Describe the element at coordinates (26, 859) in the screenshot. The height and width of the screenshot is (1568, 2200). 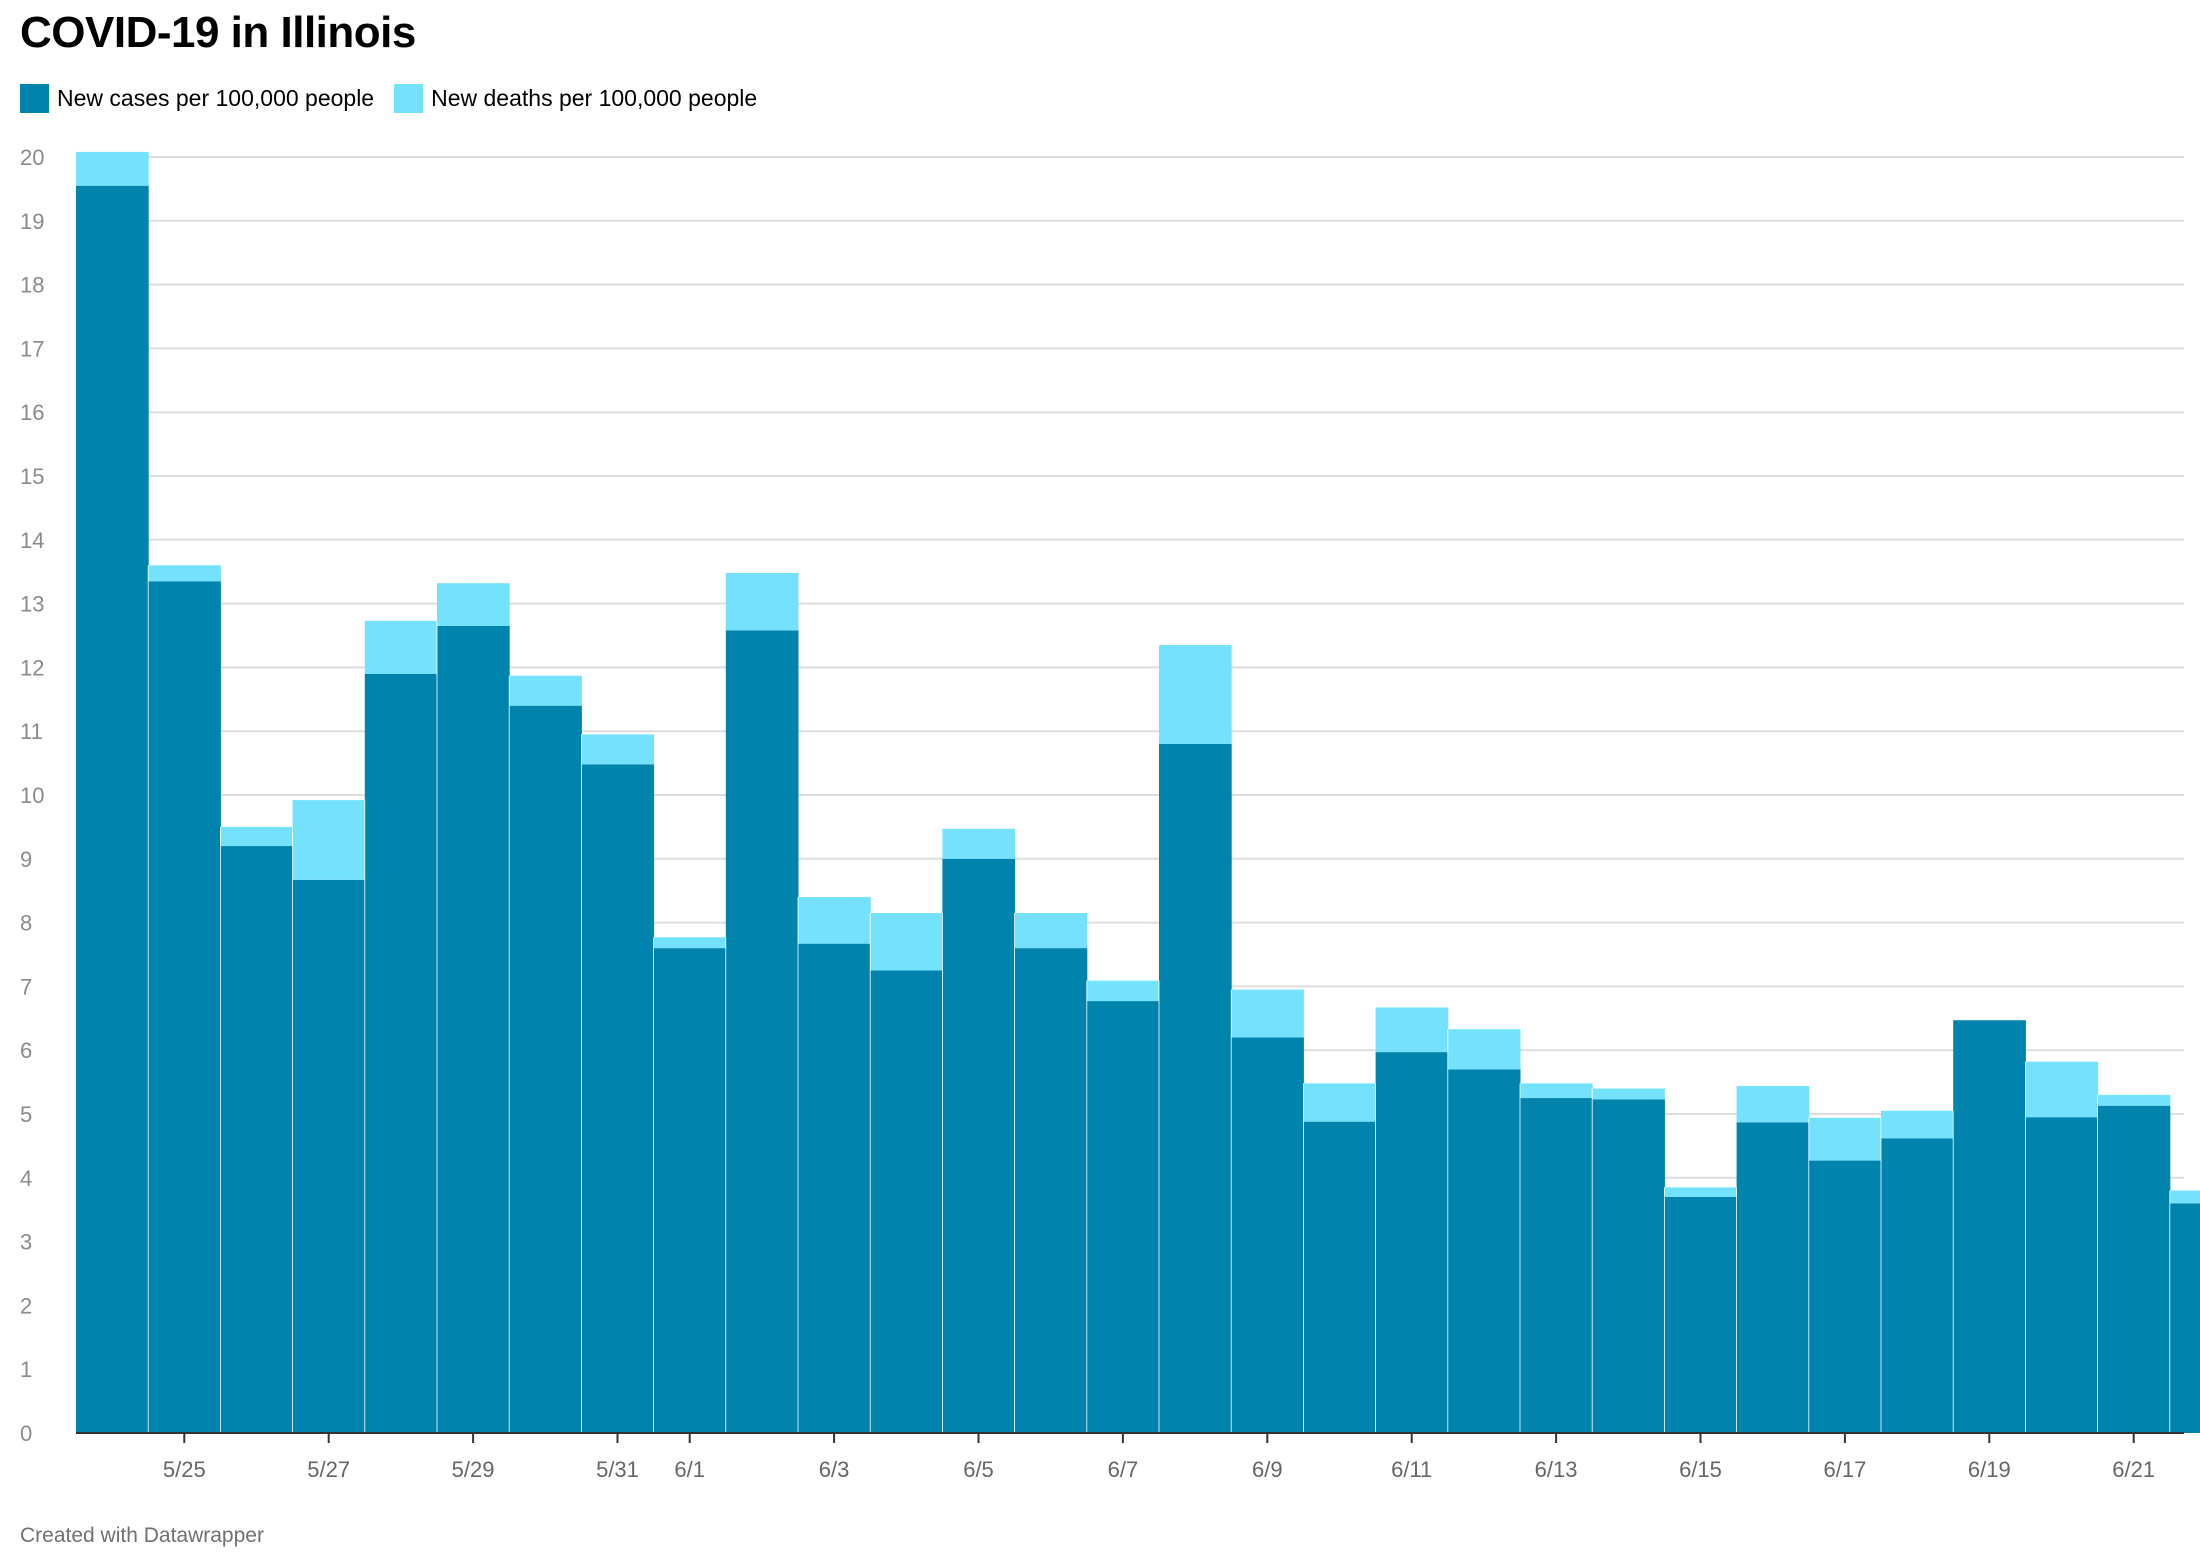
I see `y-tick-label: 9` at that location.